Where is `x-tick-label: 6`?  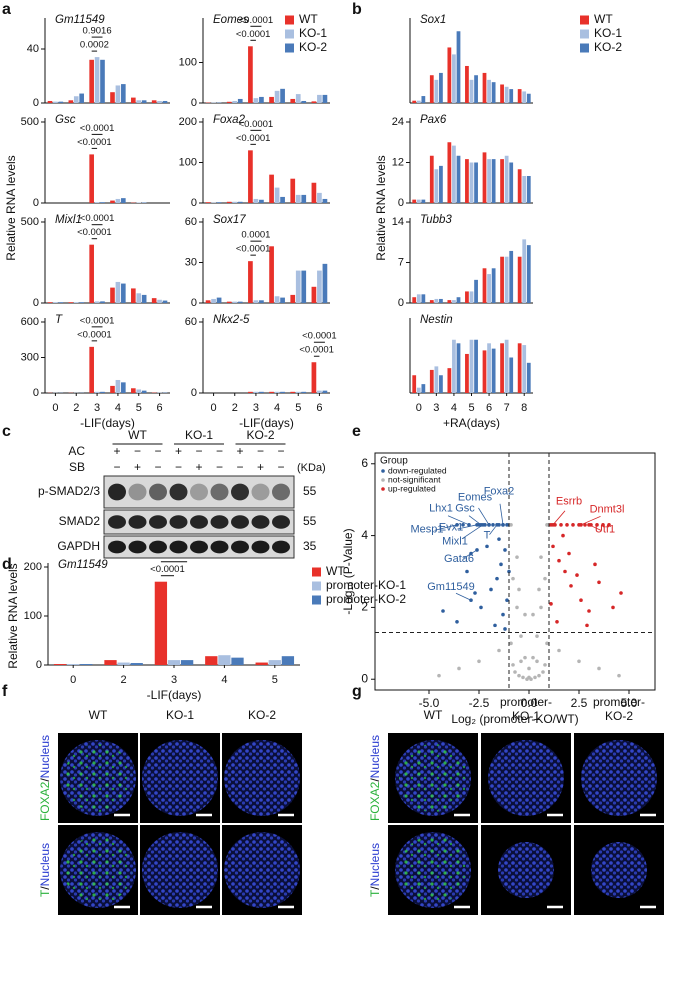 x-tick-label: 6 is located at coordinates (489, 408).